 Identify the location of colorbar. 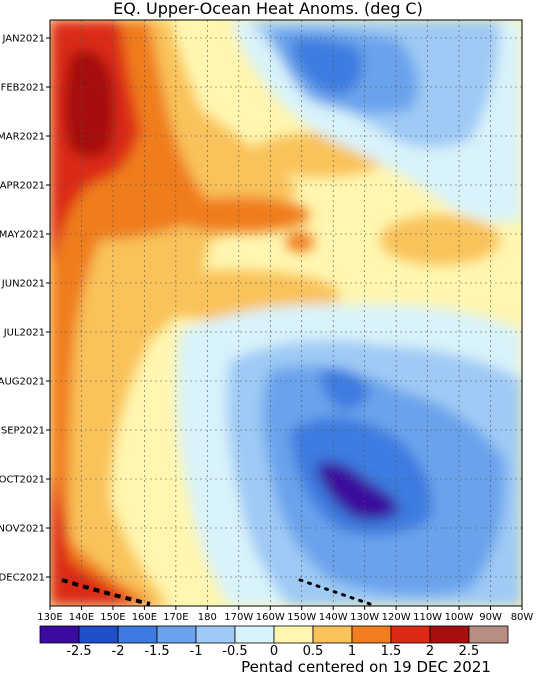
(274, 634).